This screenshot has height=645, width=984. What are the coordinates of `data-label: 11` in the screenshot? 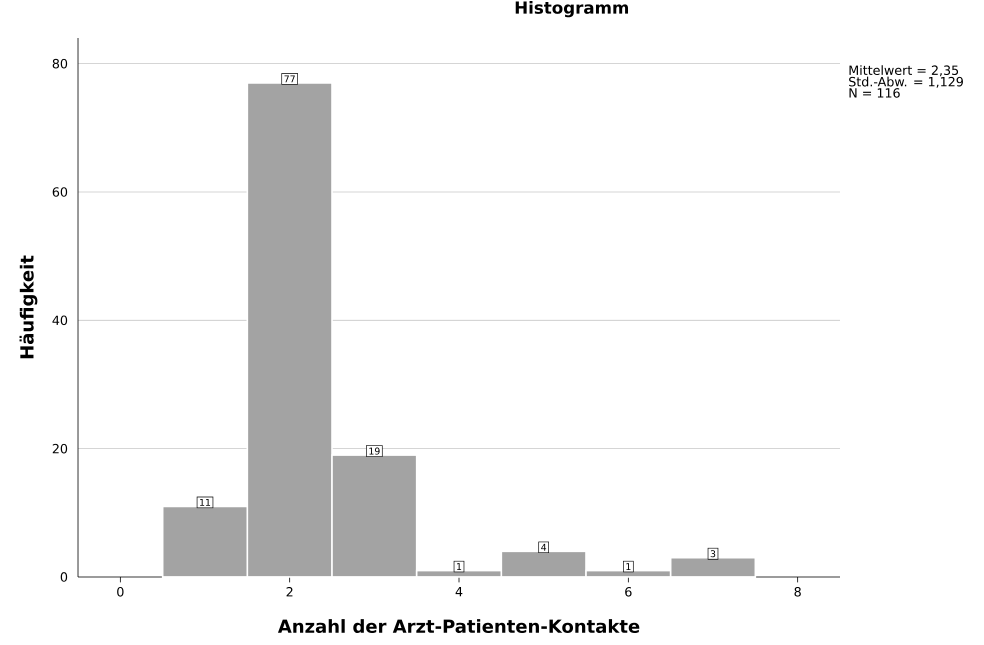 It's located at (205, 502).